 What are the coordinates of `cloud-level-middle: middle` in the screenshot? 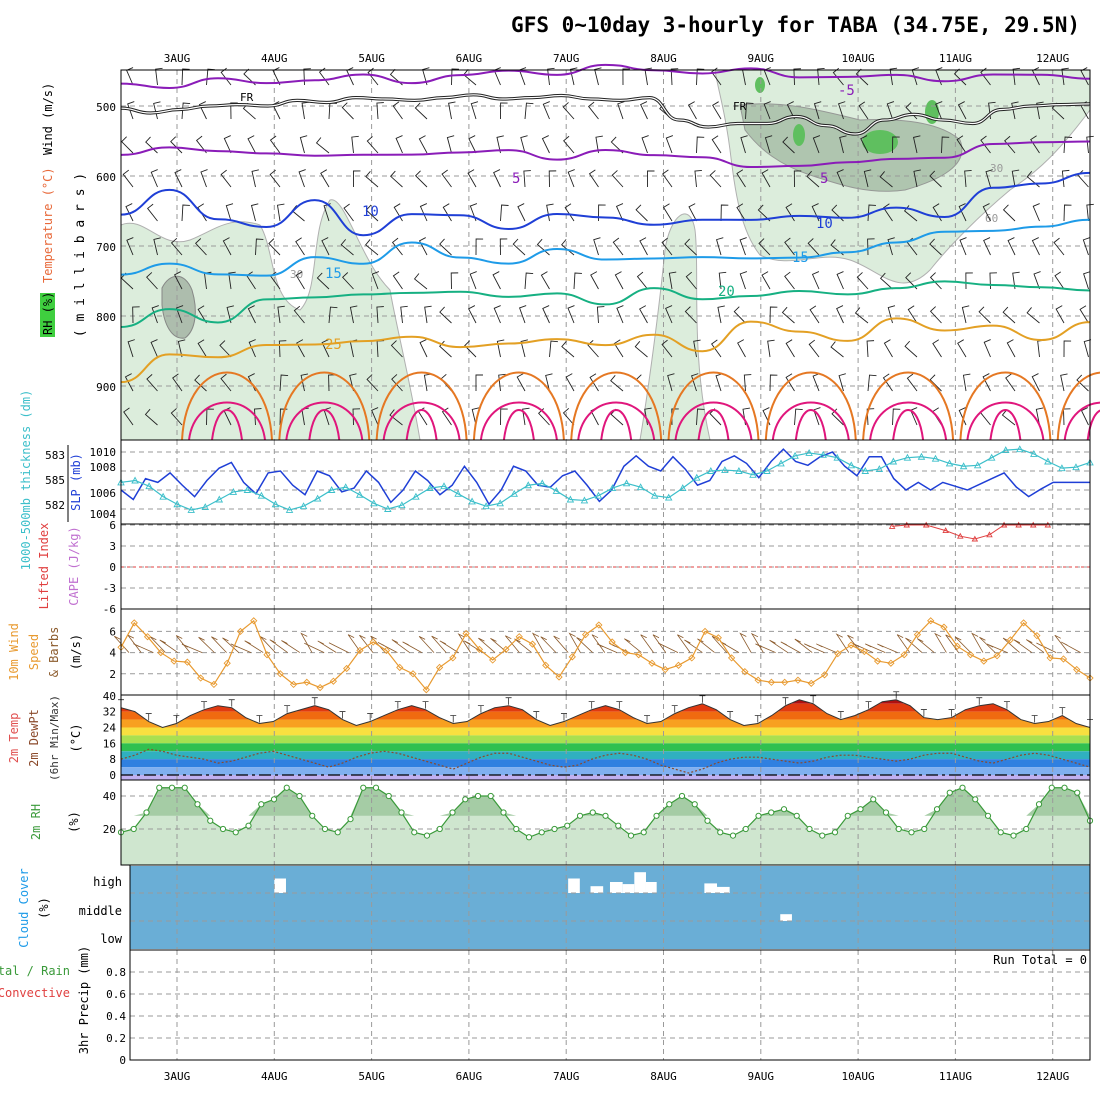 It's located at (100, 911).